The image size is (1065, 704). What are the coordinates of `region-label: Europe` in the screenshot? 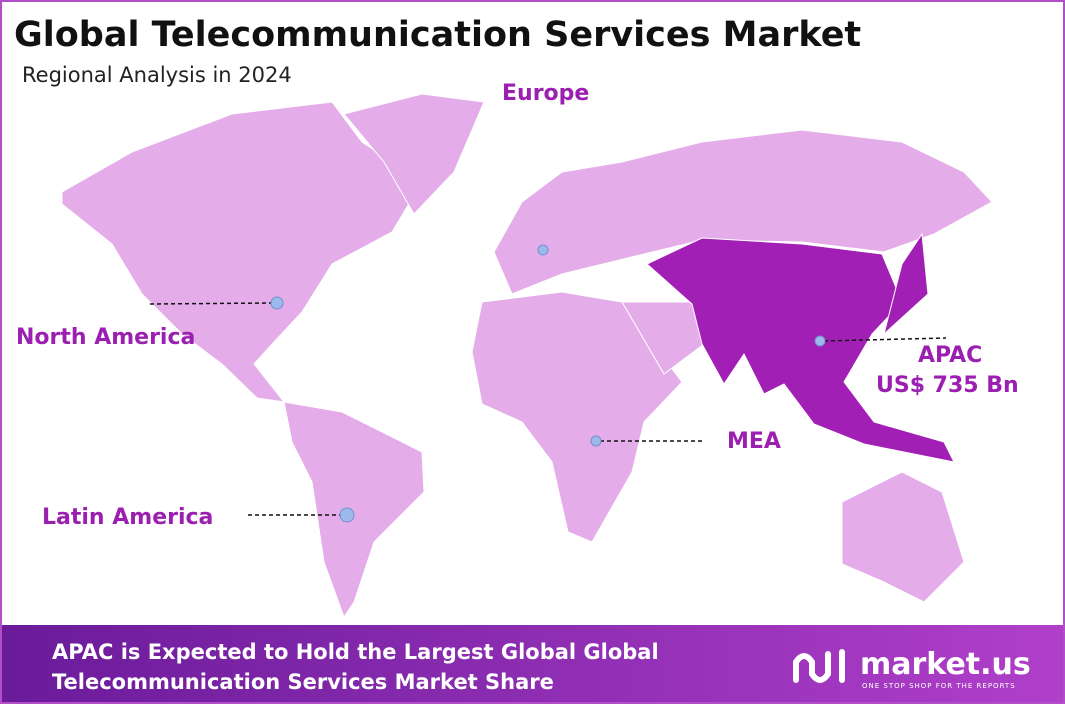 It's located at (545, 93).